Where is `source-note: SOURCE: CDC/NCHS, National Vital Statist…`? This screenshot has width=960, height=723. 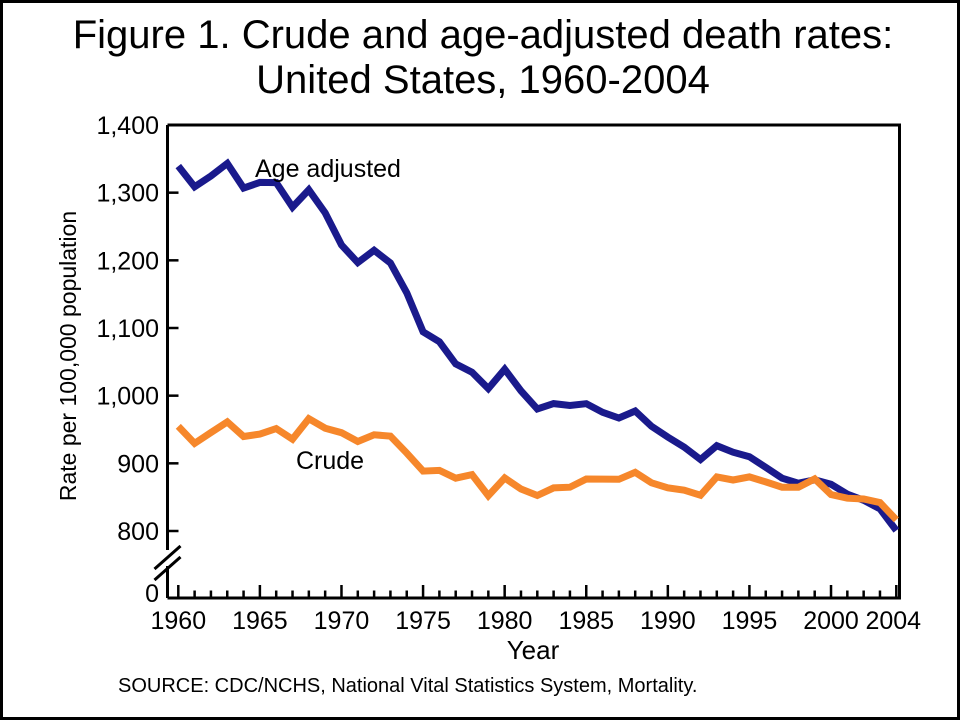
source-note: SOURCE: CDC/NCHS, National Vital Statist… is located at coordinates (407, 686).